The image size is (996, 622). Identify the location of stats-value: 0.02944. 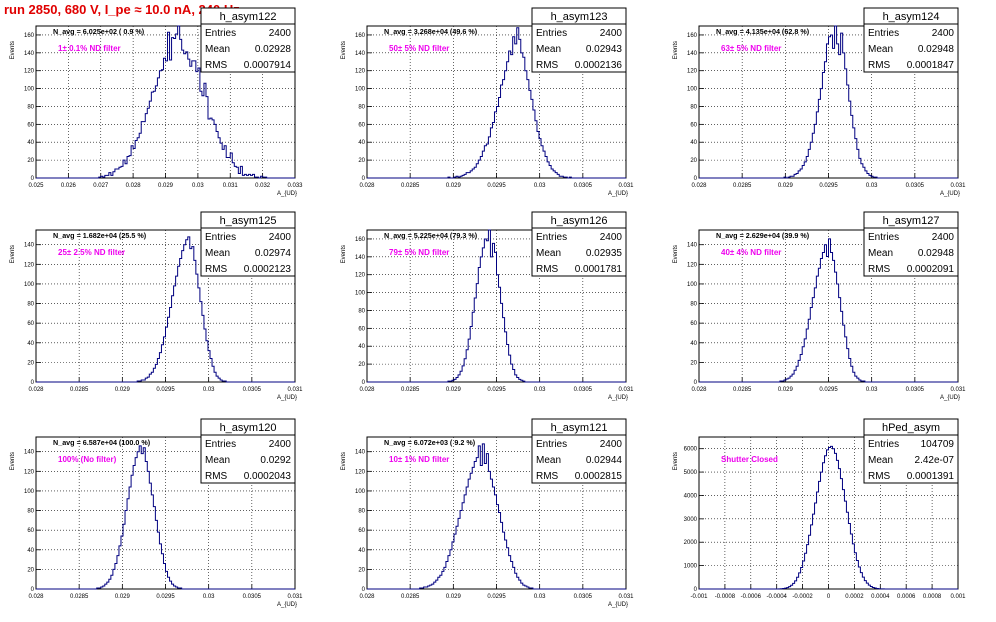
(604, 460).